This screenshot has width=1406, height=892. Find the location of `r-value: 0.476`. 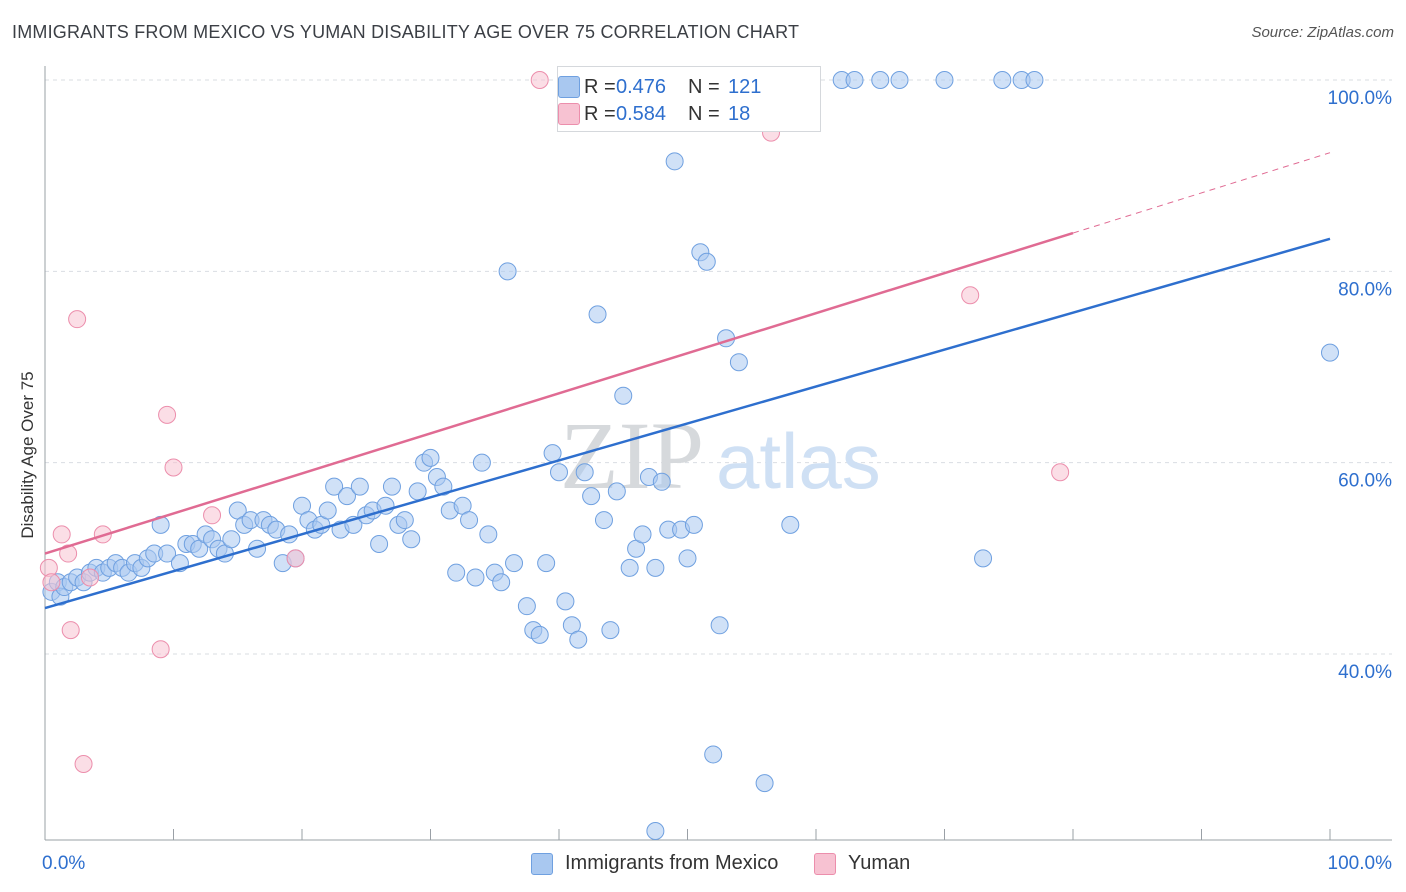

r-value: 0.476 is located at coordinates (641, 86).